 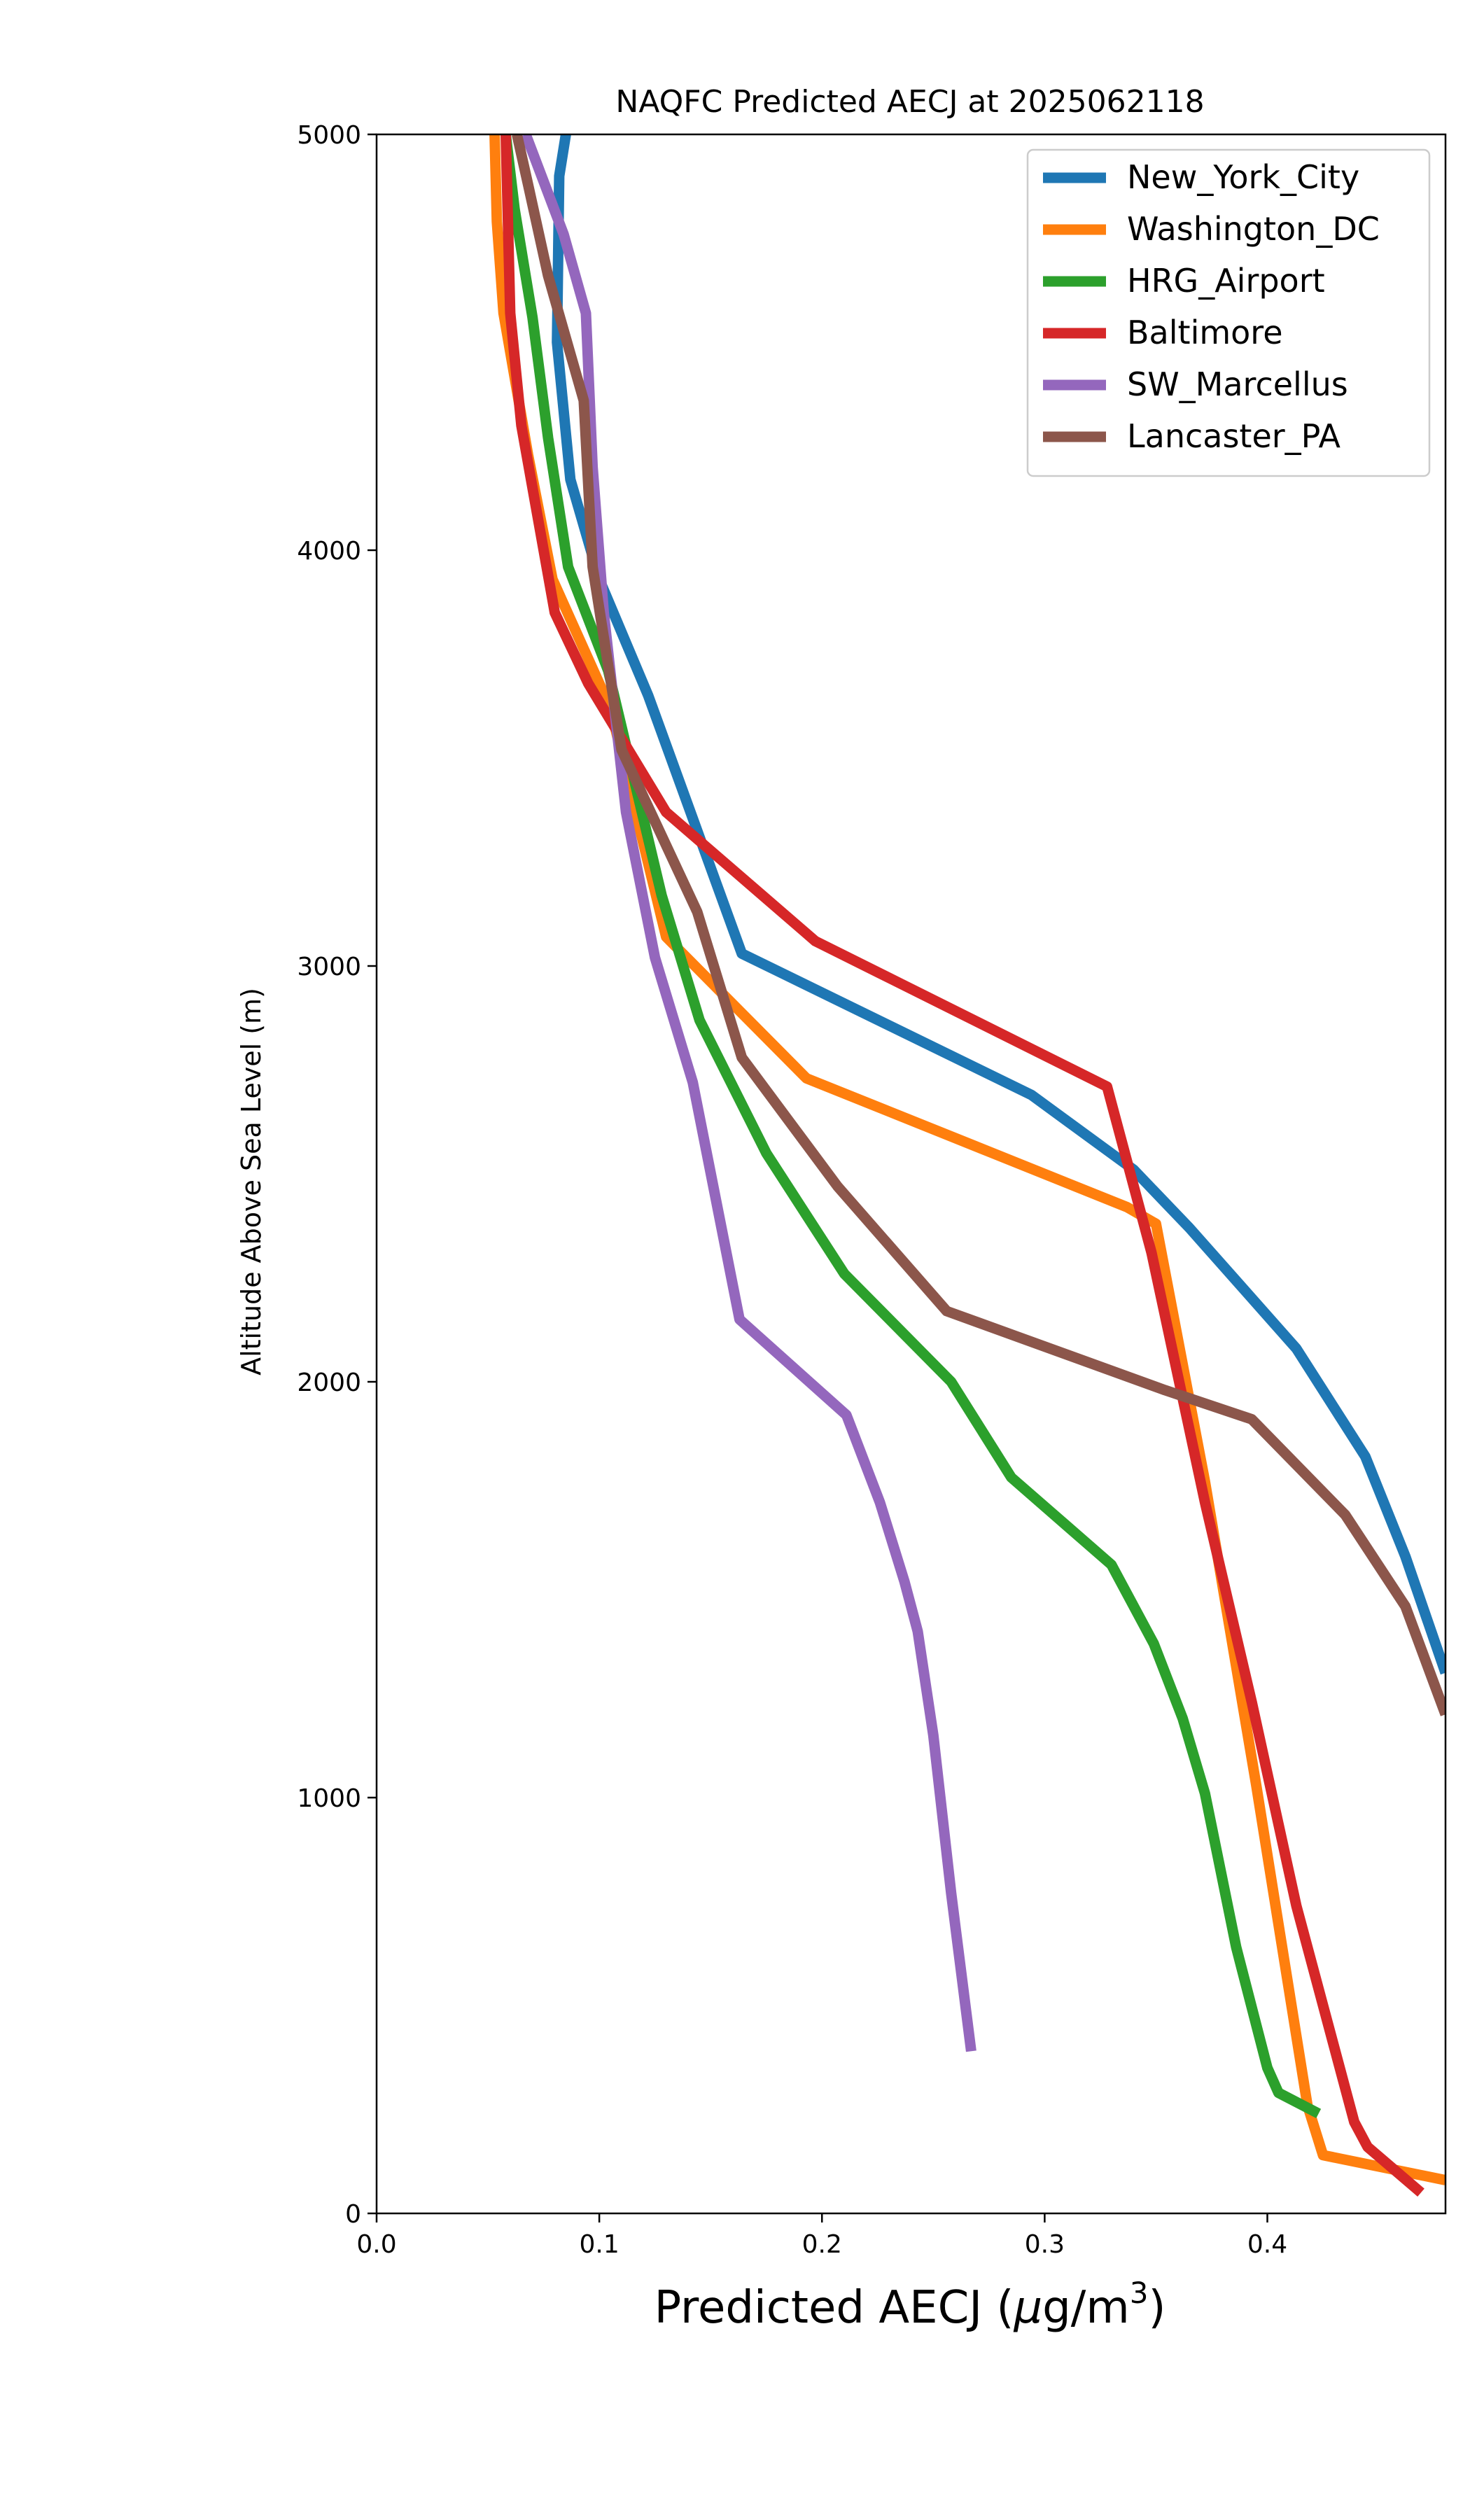 What do you see at coordinates (353, 2214) in the screenshot?
I see `y-tick-label: 0` at bounding box center [353, 2214].